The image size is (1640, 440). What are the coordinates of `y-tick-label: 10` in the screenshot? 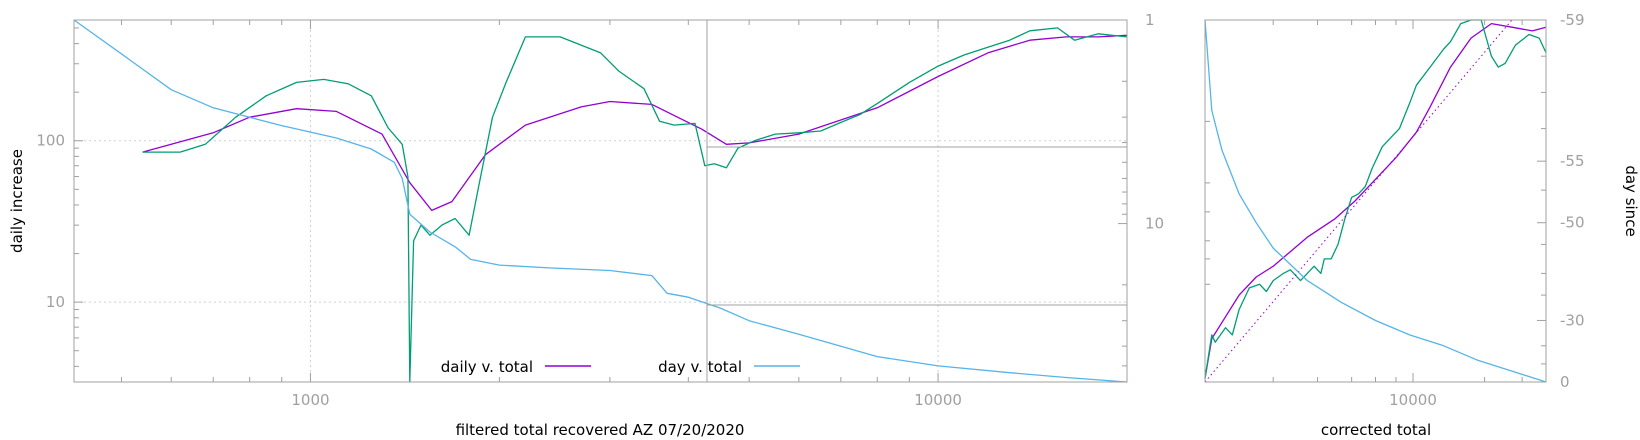 It's located at (55, 302).